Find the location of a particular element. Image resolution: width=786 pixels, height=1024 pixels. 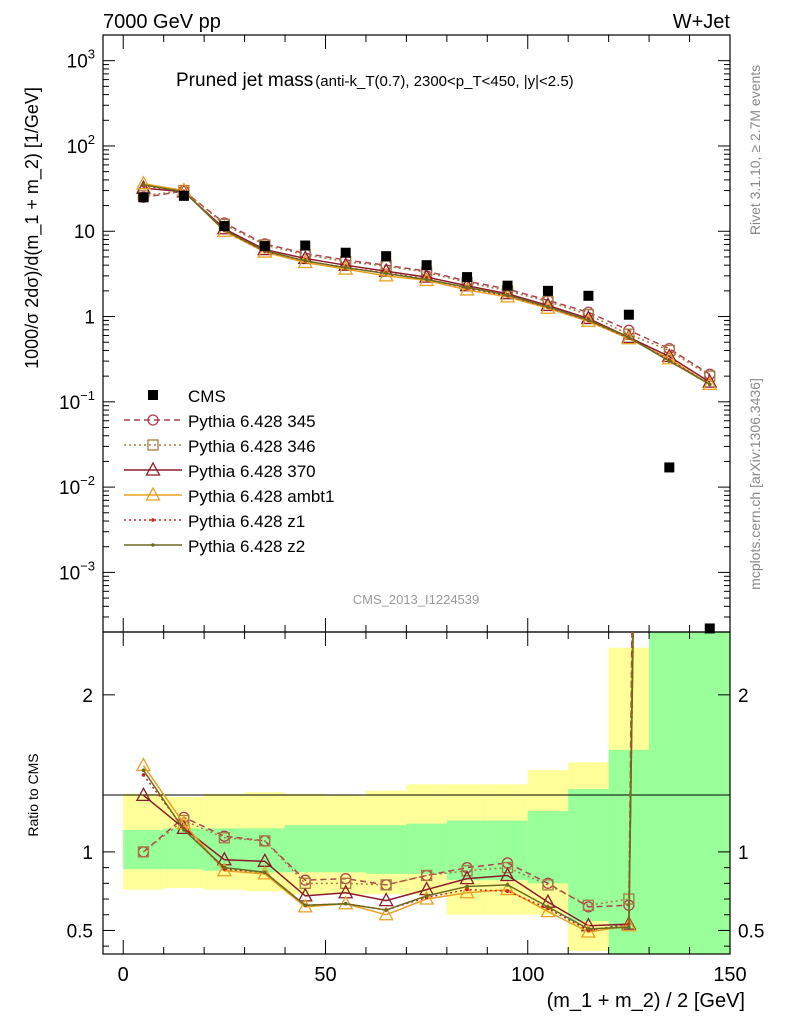

main-y-tick-label: 1 is located at coordinates (89, 318).